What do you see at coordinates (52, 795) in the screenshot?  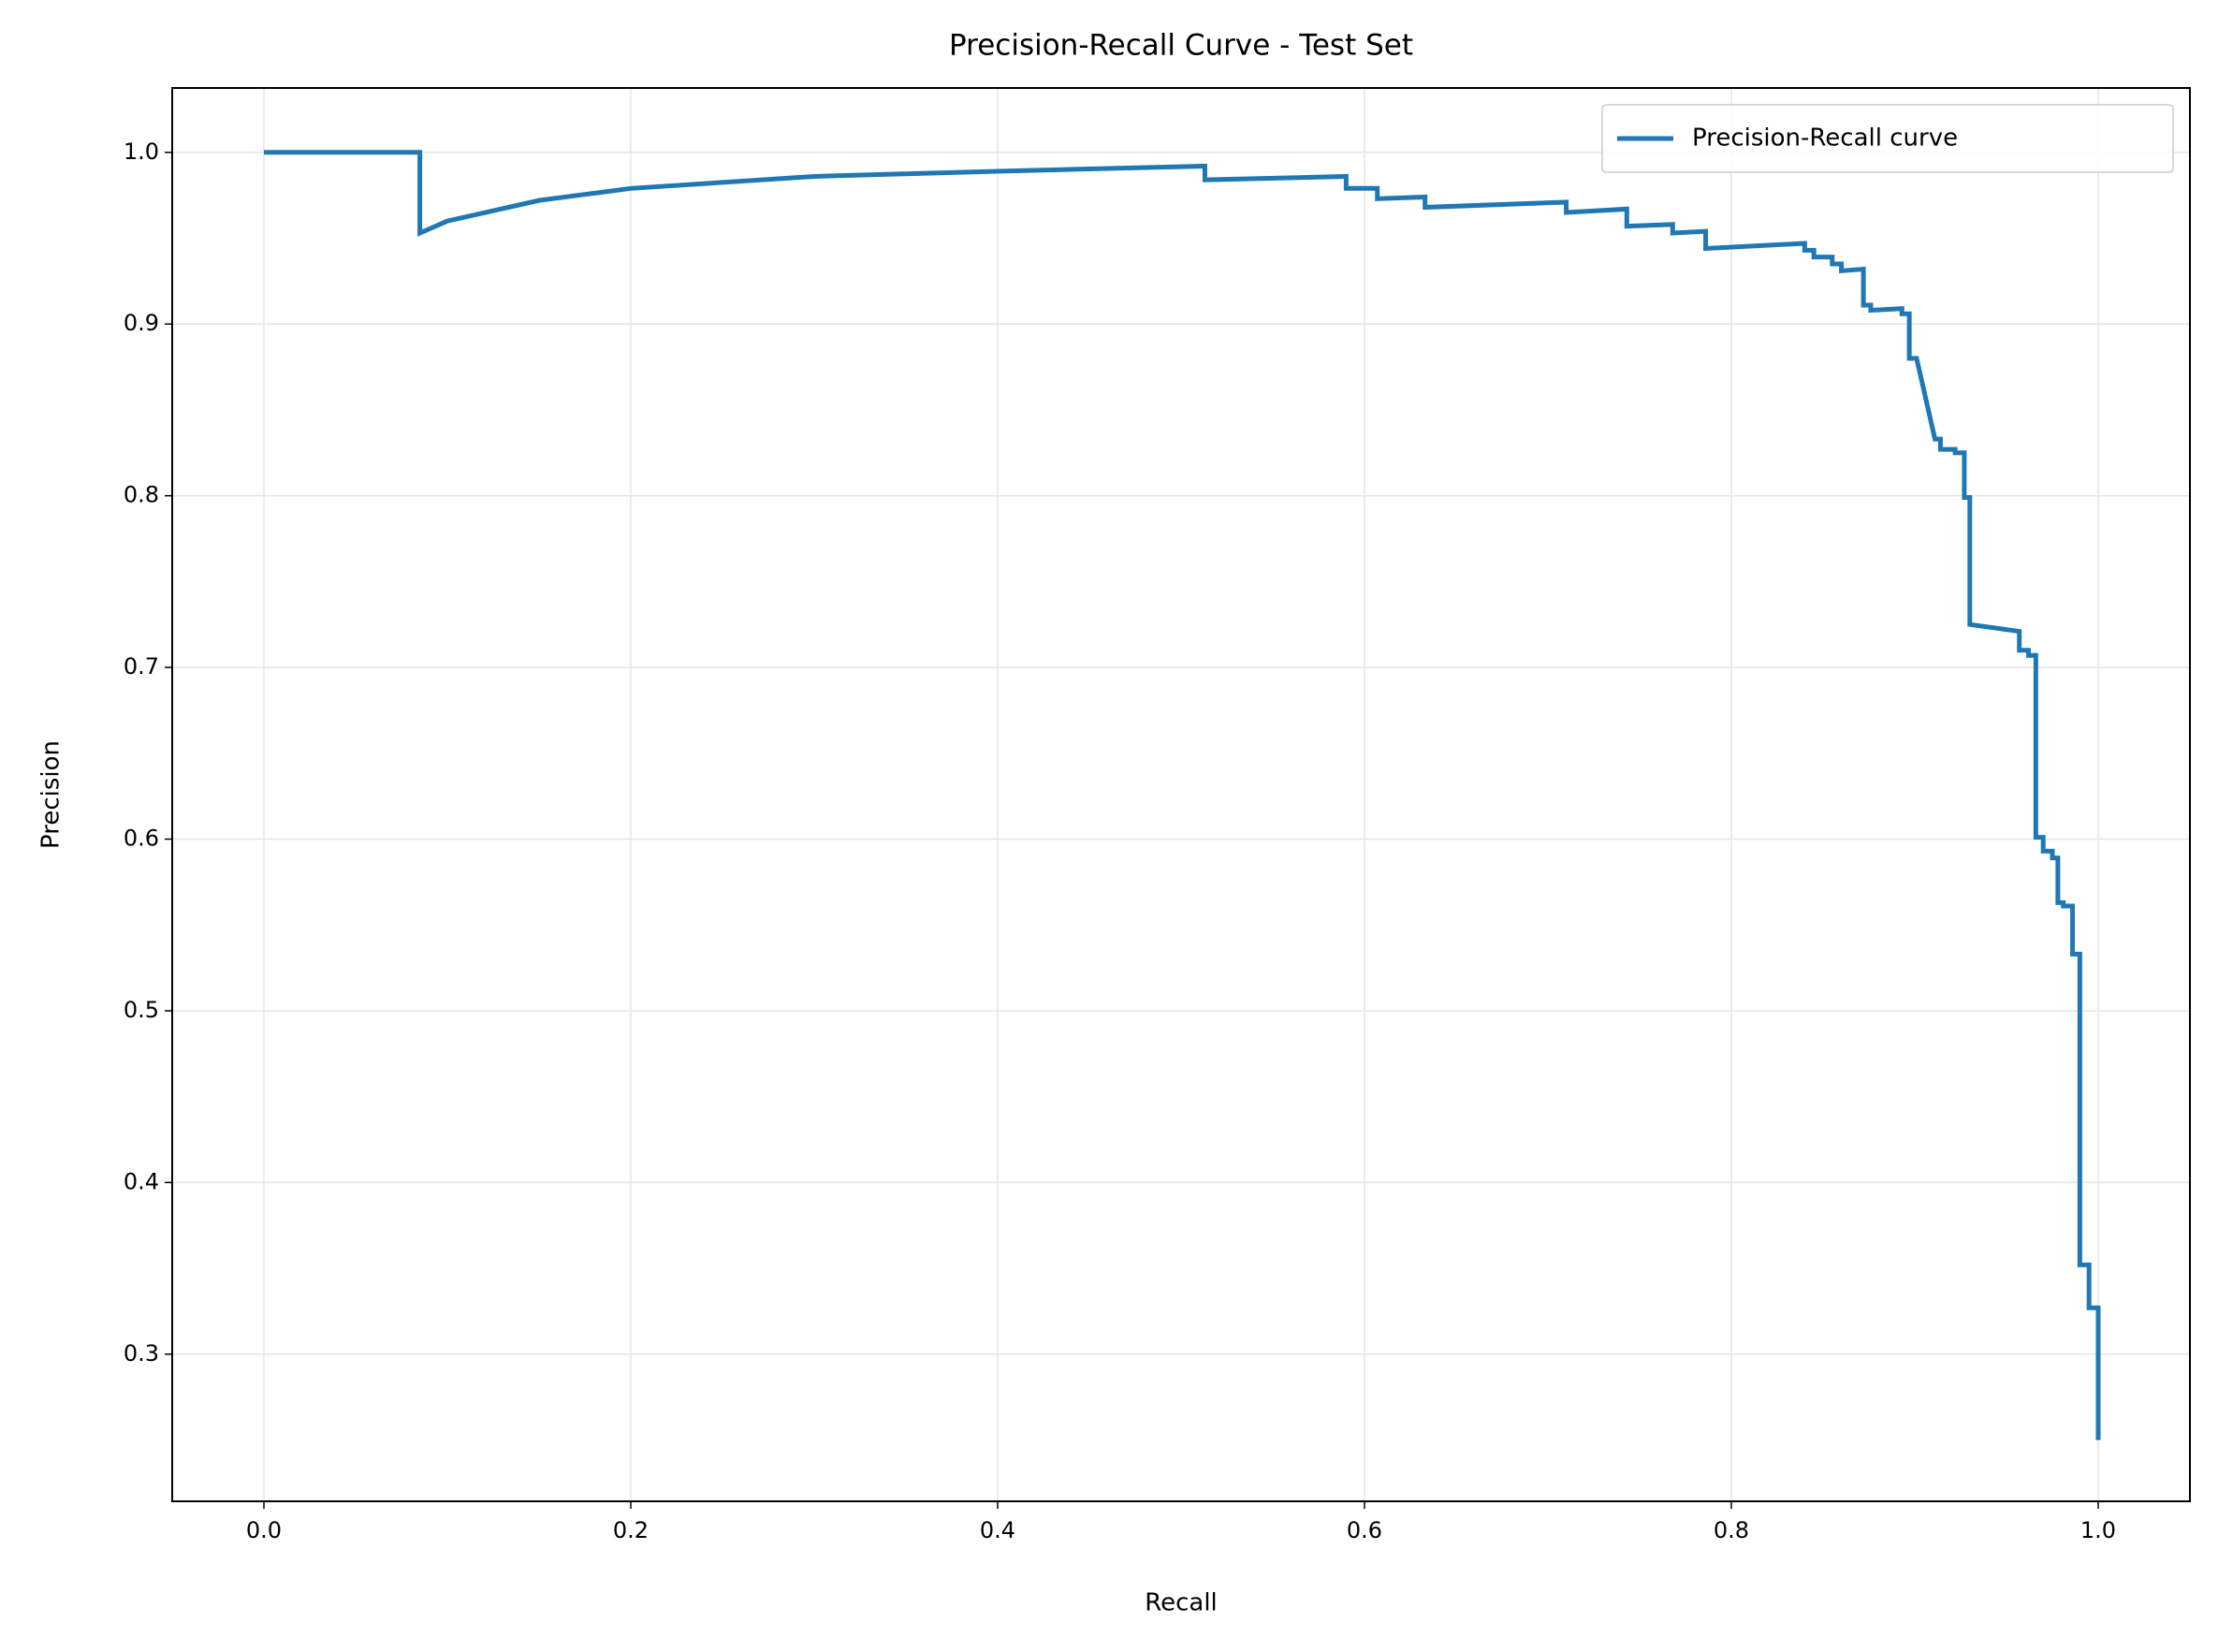 I see `y-axis-label: Precision` at bounding box center [52, 795].